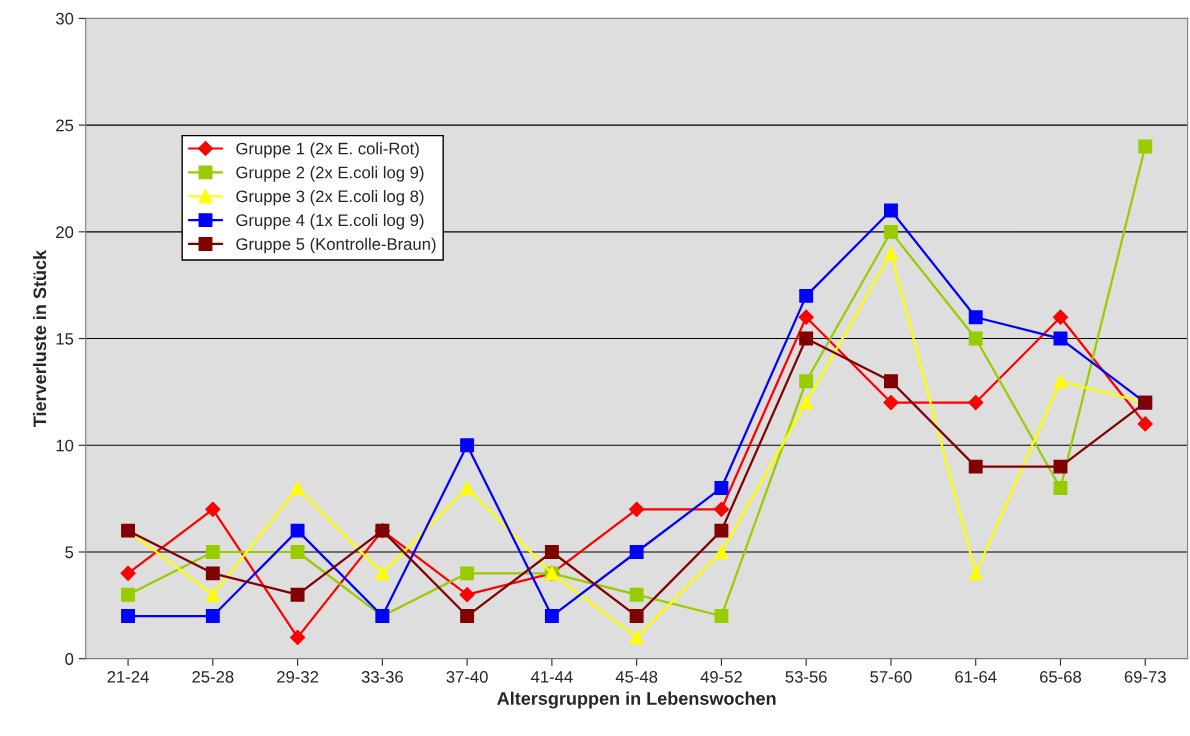 The image size is (1190, 736). Describe the element at coordinates (298, 676) in the screenshot. I see `x-tick-label: 29-32` at that location.